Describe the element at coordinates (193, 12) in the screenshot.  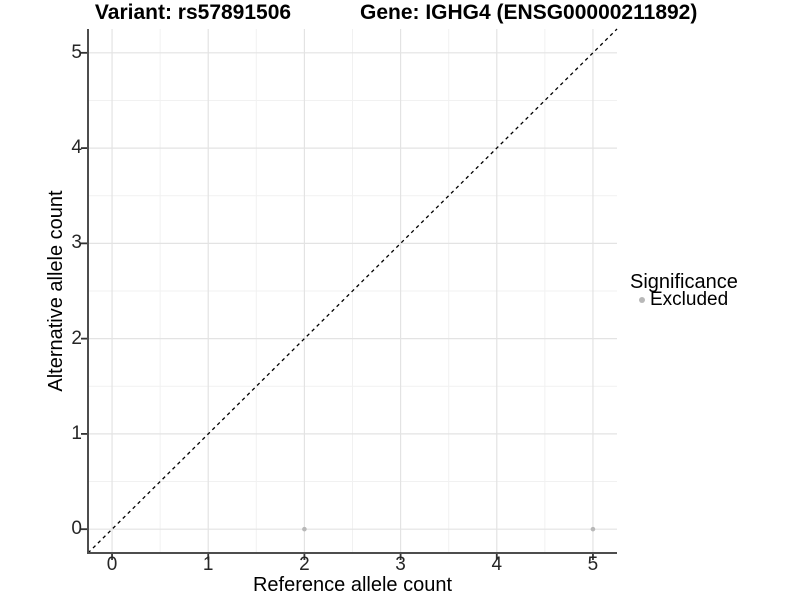
I see `plot-title-variant: Variant: rs57891506` at that location.